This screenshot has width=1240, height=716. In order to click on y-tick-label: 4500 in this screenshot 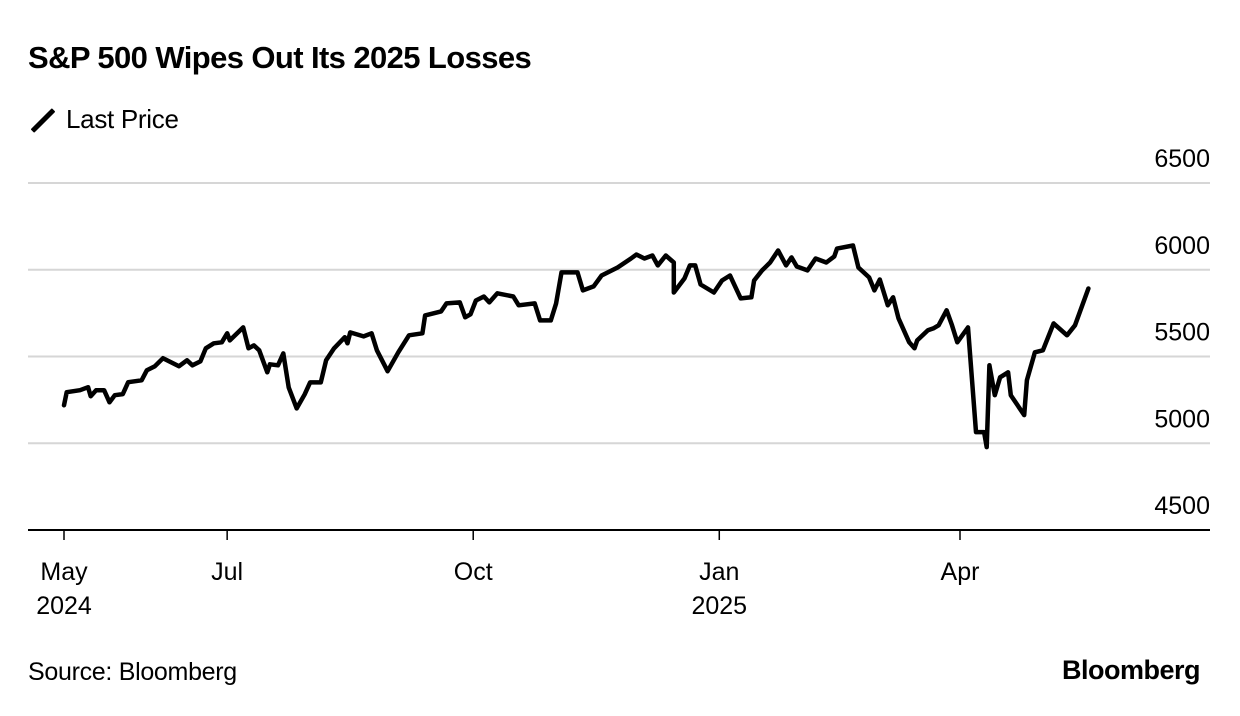, I will do `click(1182, 506)`.